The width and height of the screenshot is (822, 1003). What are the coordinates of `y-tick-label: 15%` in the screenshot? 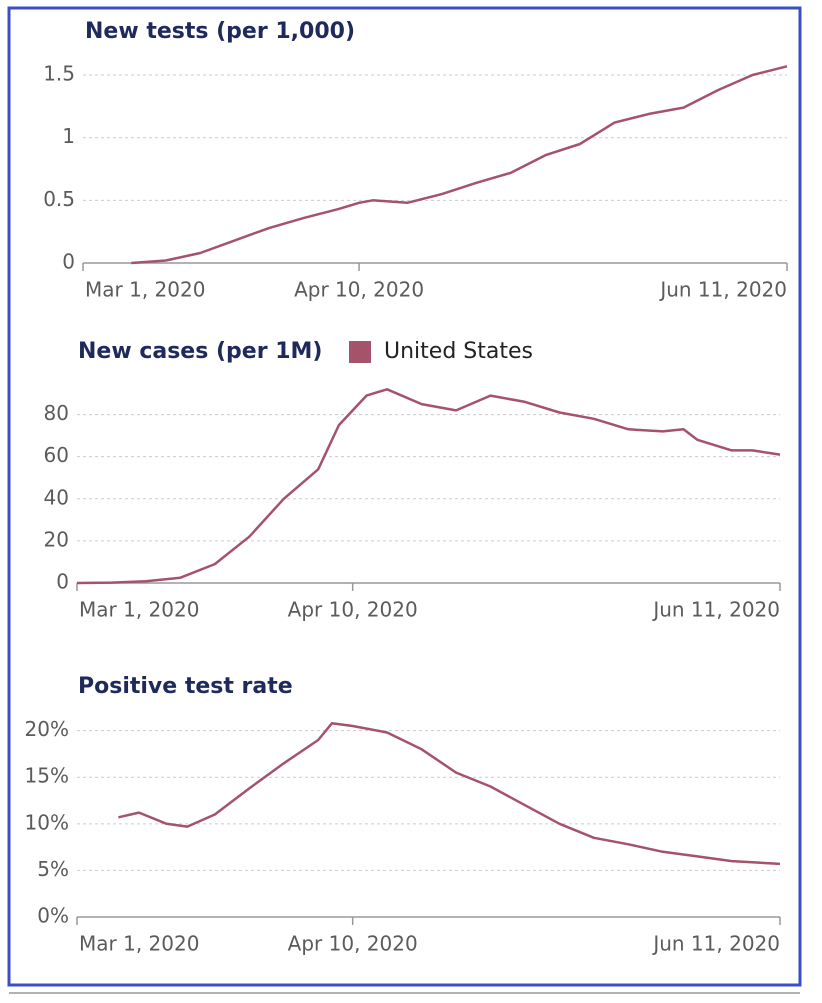 It's located at (47, 776).